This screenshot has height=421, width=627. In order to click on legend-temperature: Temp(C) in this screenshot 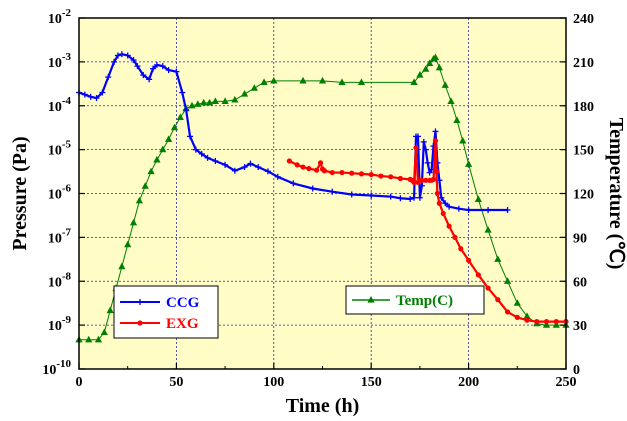, I will do `click(415, 300)`.